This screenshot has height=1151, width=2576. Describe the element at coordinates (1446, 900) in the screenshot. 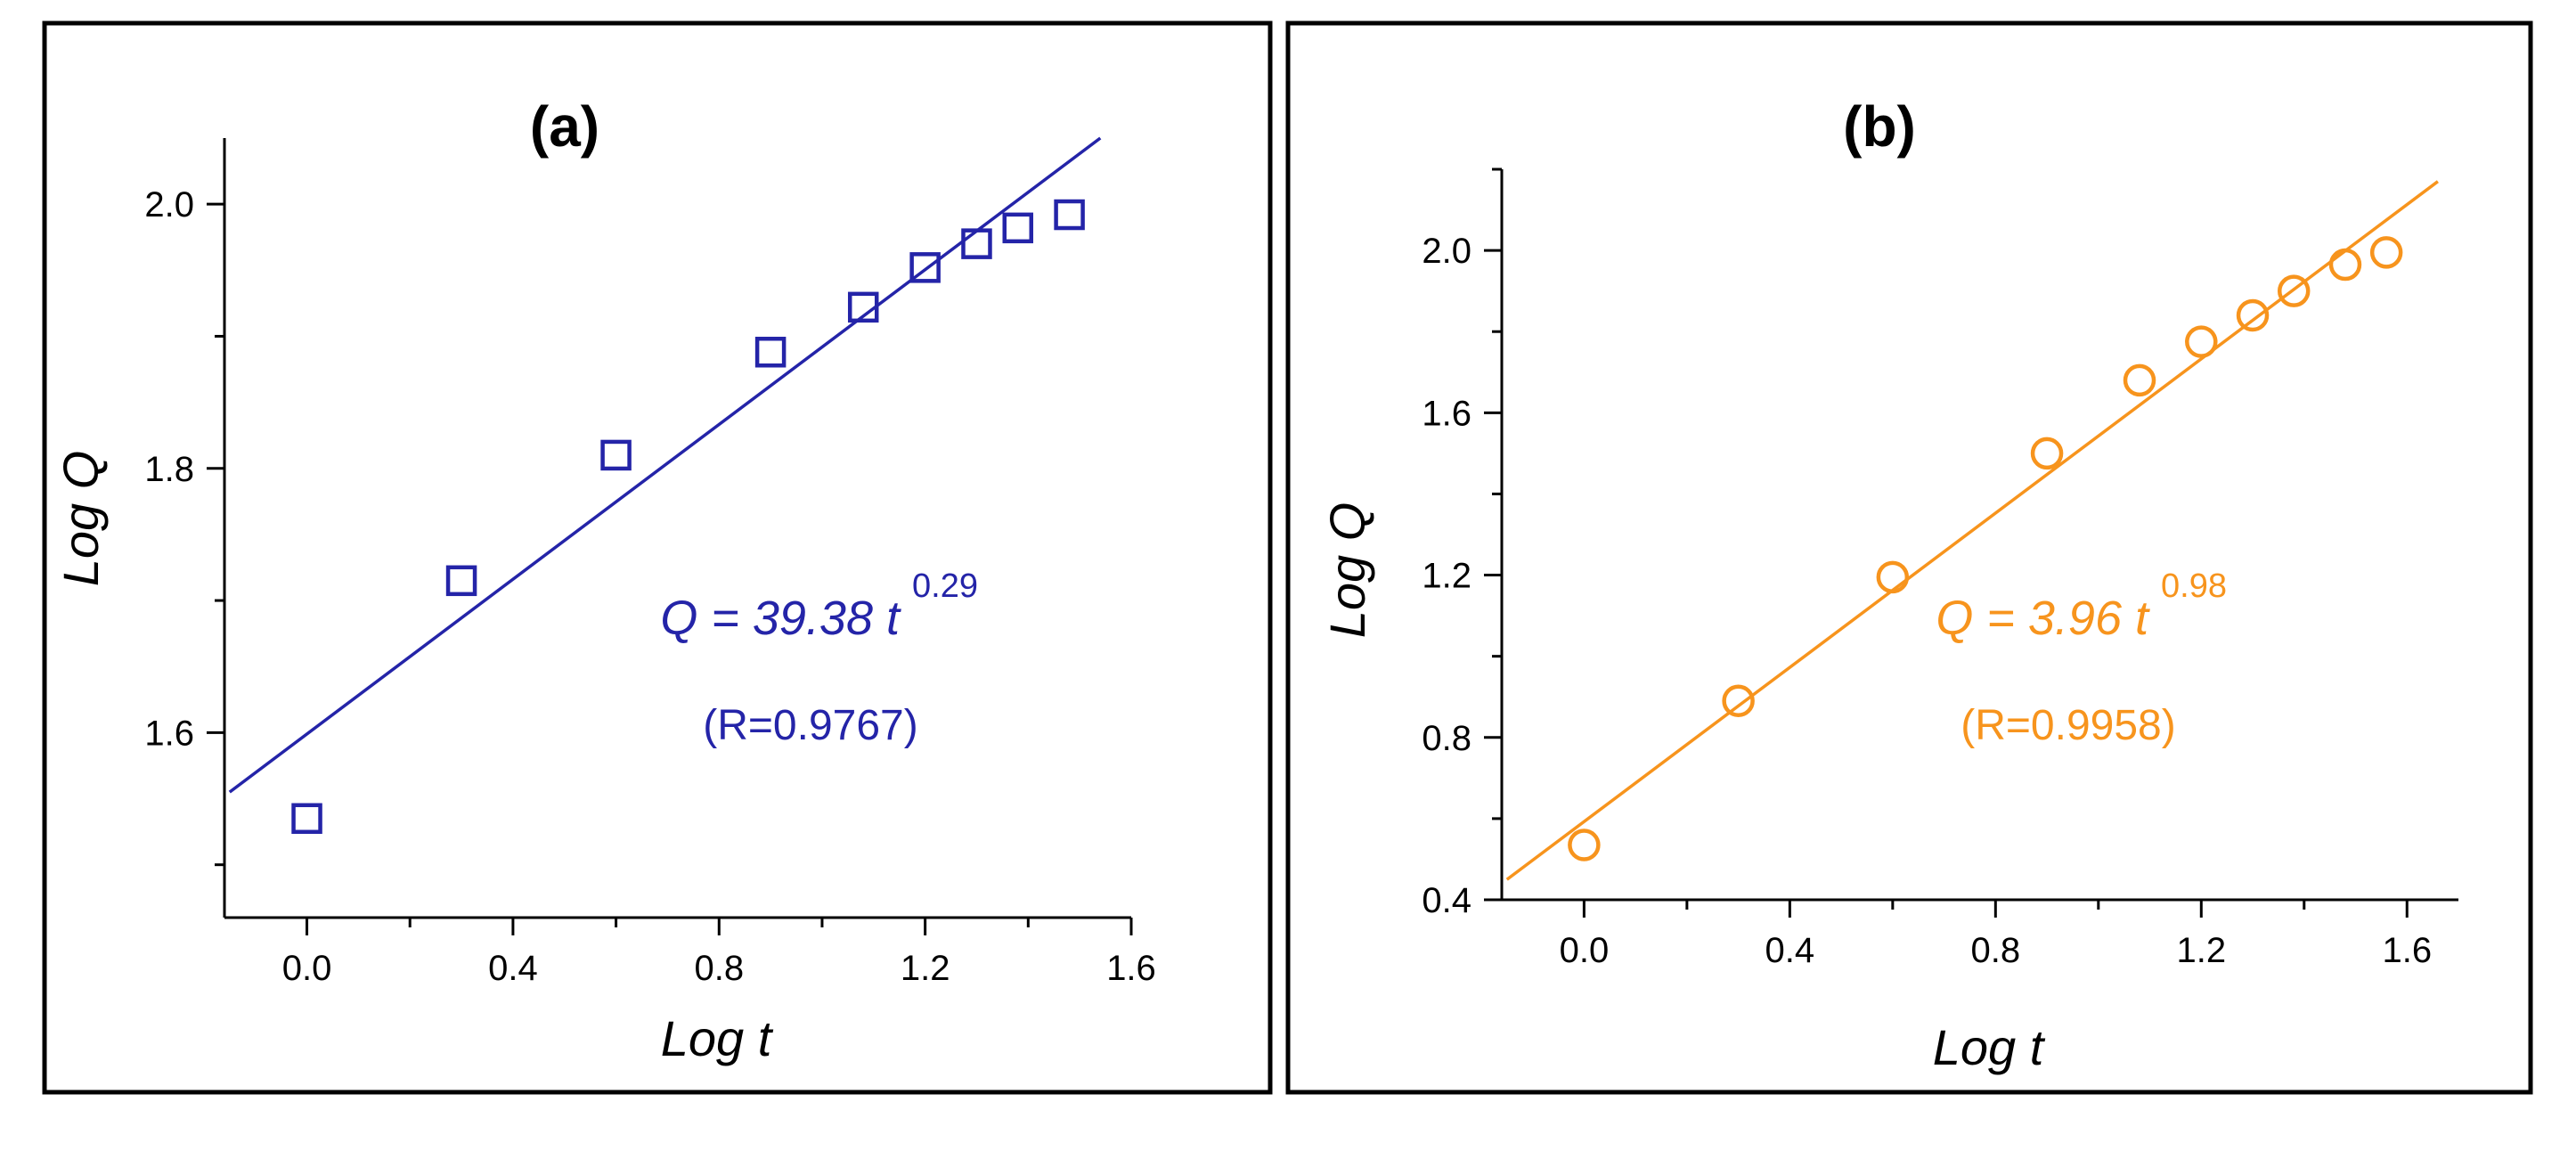

I see `y-tick-label: 0.4` at that location.